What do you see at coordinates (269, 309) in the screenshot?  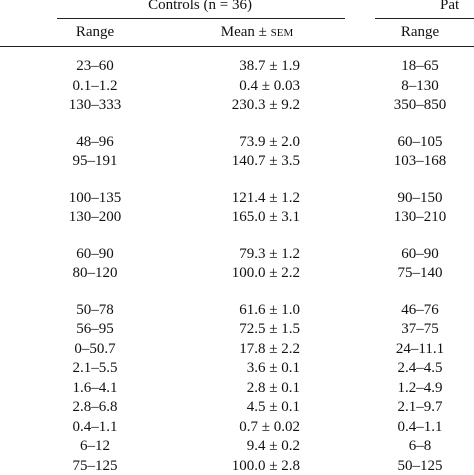 I see `cell: 61.6 ± 1.0` at bounding box center [269, 309].